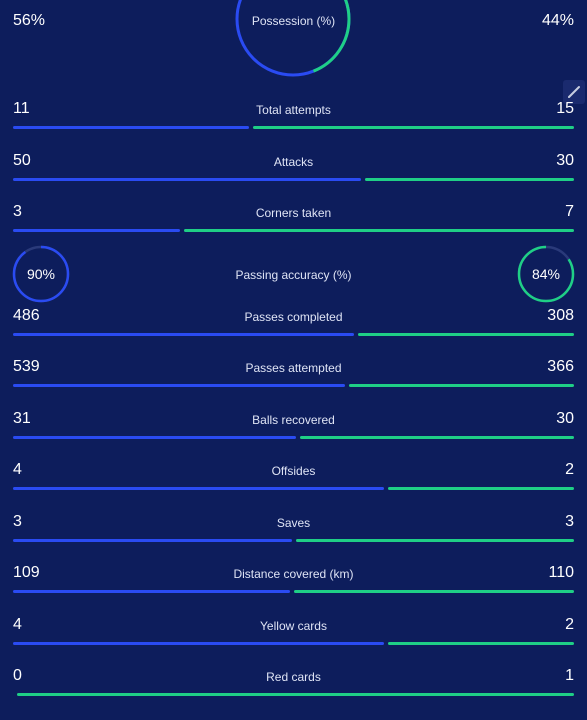  Describe the element at coordinates (26, 366) in the screenshot. I see `stat-home-value: 539` at that location.